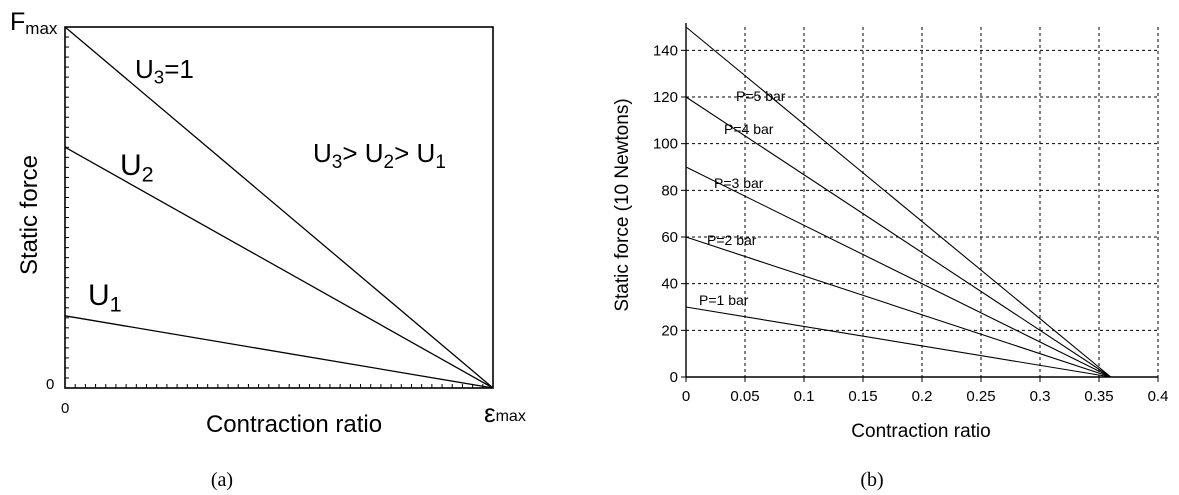 The height and width of the screenshot is (495, 1179). What do you see at coordinates (669, 330) in the screenshot?
I see `y-tick-label-b: 20` at bounding box center [669, 330].